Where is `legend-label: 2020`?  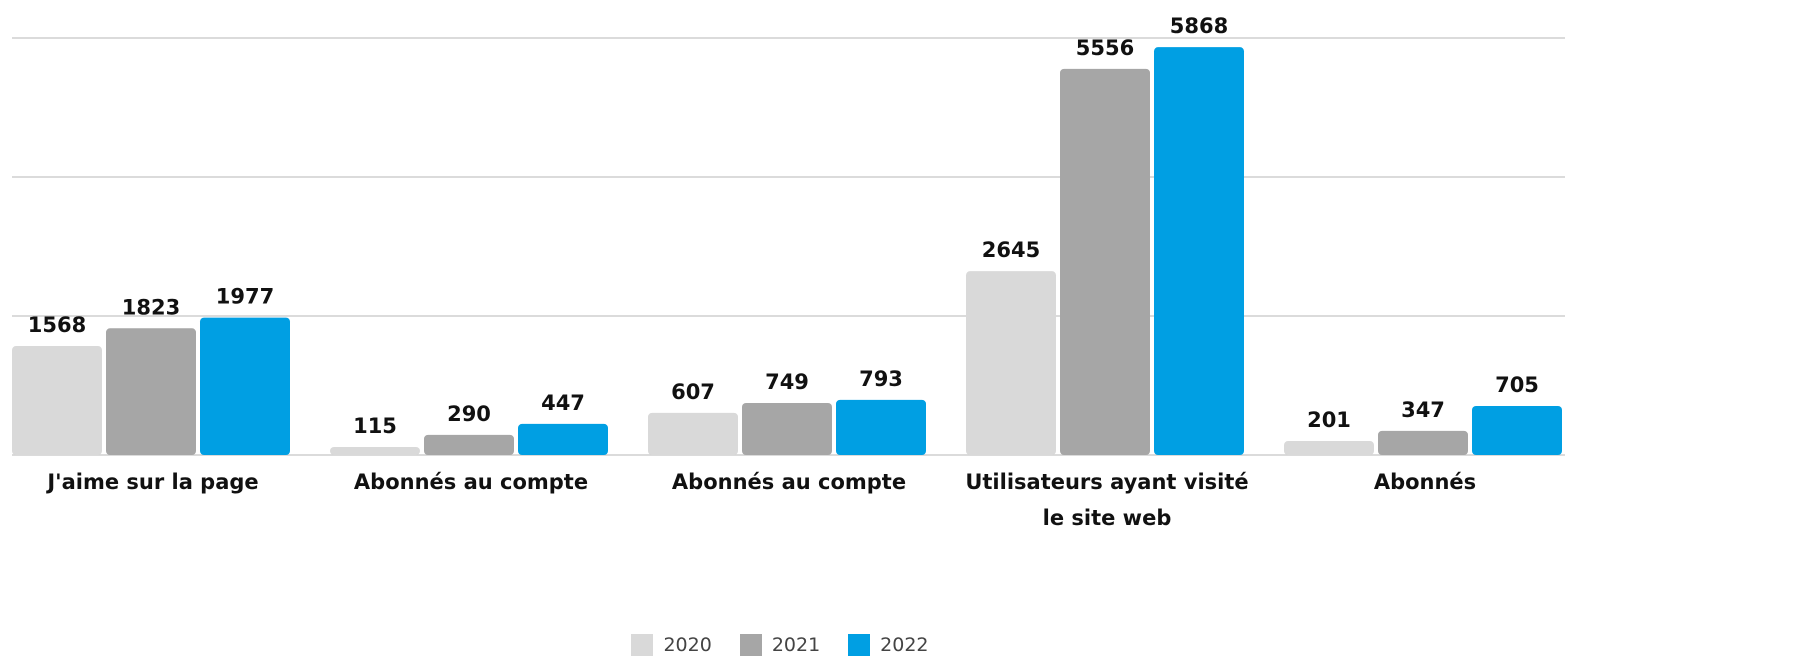
legend-label: 2020 is located at coordinates (687, 645).